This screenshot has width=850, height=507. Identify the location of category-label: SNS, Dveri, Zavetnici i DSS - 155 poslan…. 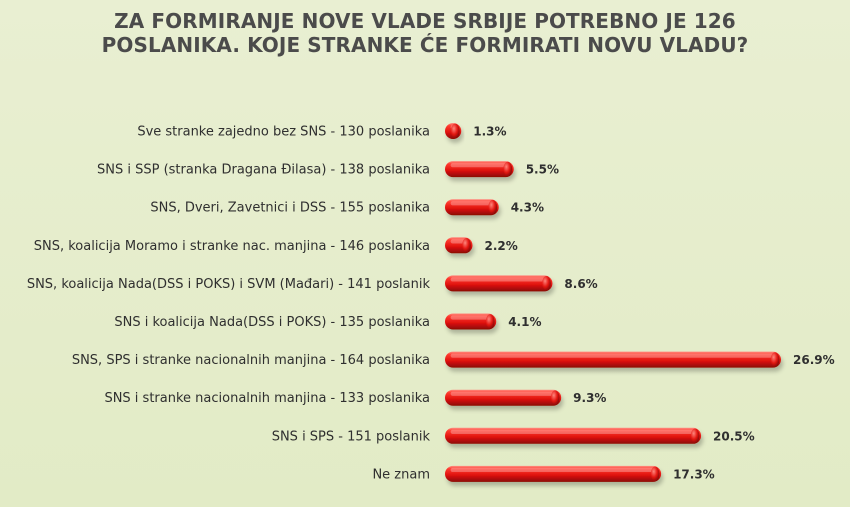
(290, 208).